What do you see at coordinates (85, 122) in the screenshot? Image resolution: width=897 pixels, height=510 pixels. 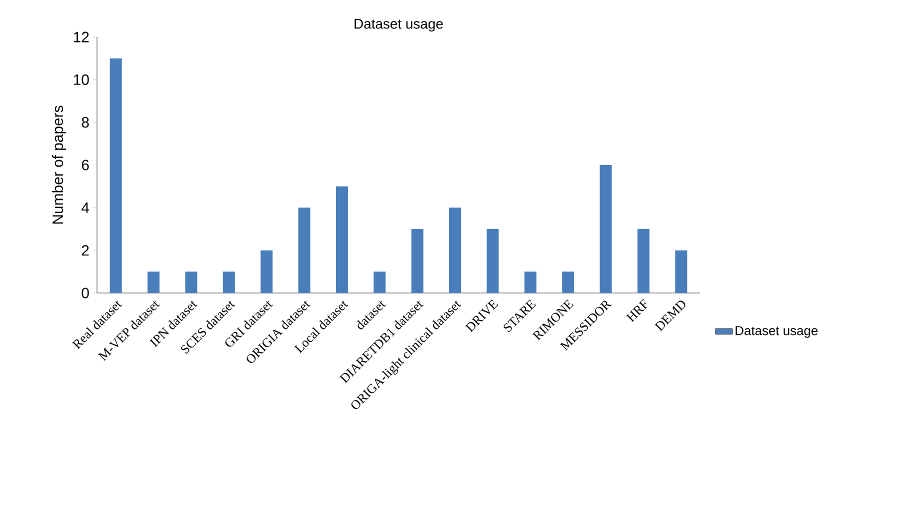 I see `y-tick-label: 8` at bounding box center [85, 122].